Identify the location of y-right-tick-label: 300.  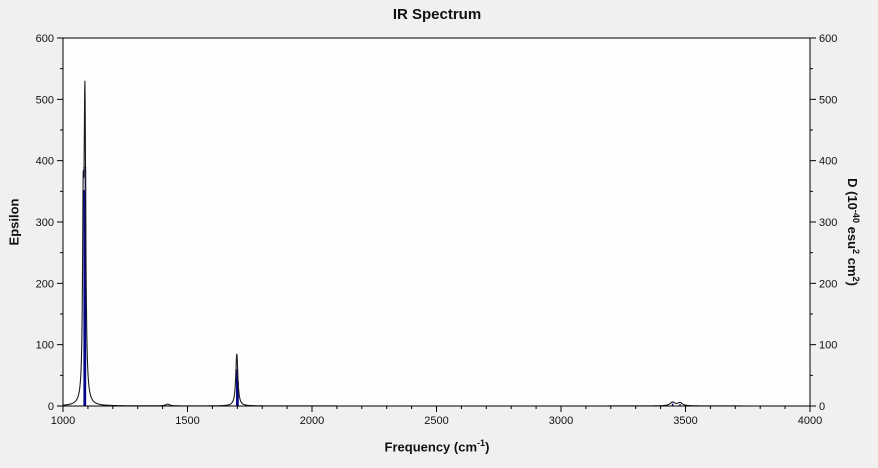
(828, 223).